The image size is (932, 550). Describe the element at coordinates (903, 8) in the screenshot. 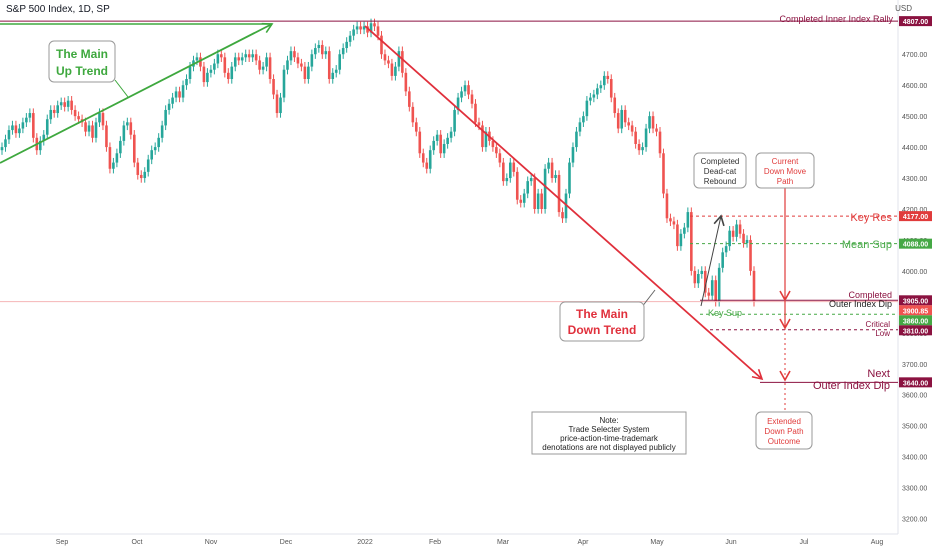

I see `currency-label: USD` at that location.